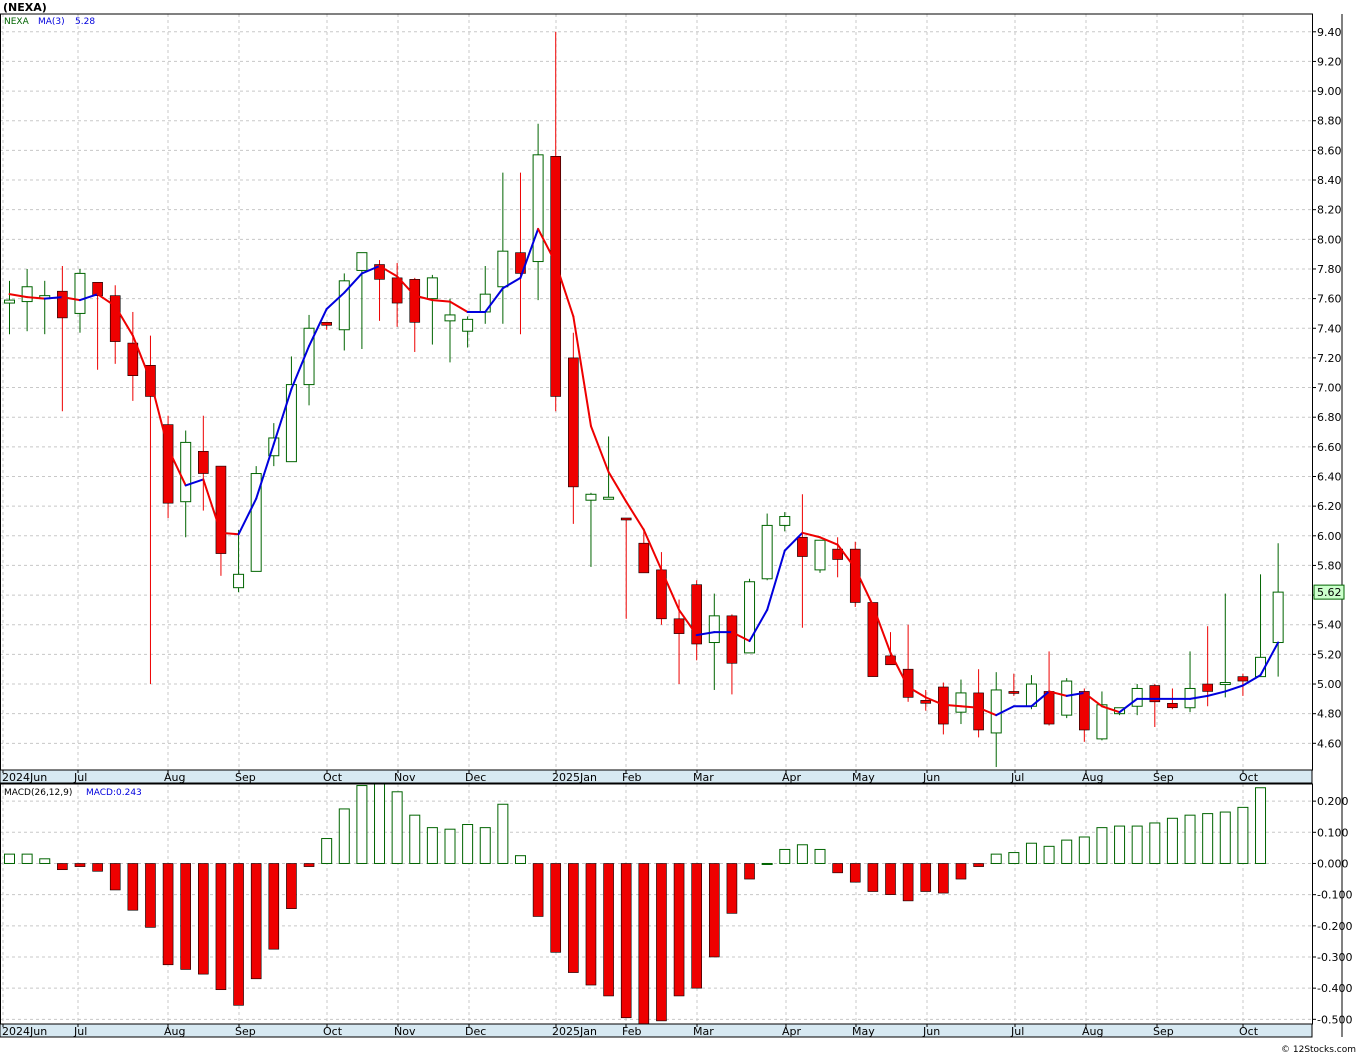 The height and width of the screenshot is (1060, 1360). I want to click on price-tick-label: 7.00, so click(1329, 388).